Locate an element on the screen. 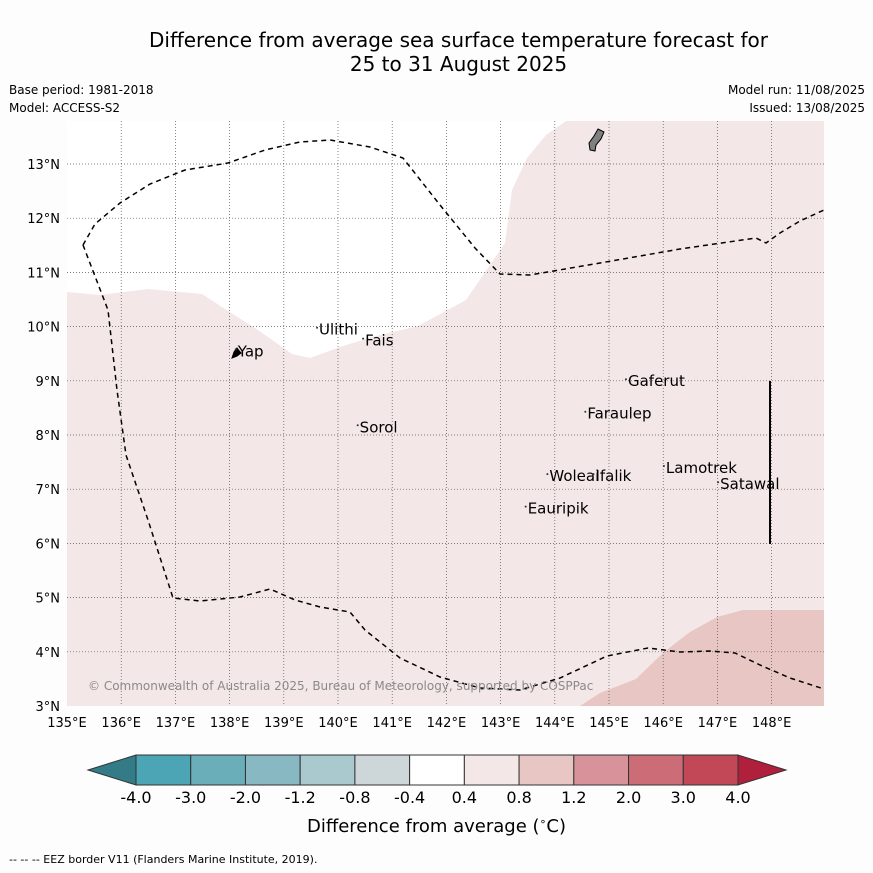 The height and width of the screenshot is (873, 873). colorbar-tick-label: -1.2 is located at coordinates (300, 797).